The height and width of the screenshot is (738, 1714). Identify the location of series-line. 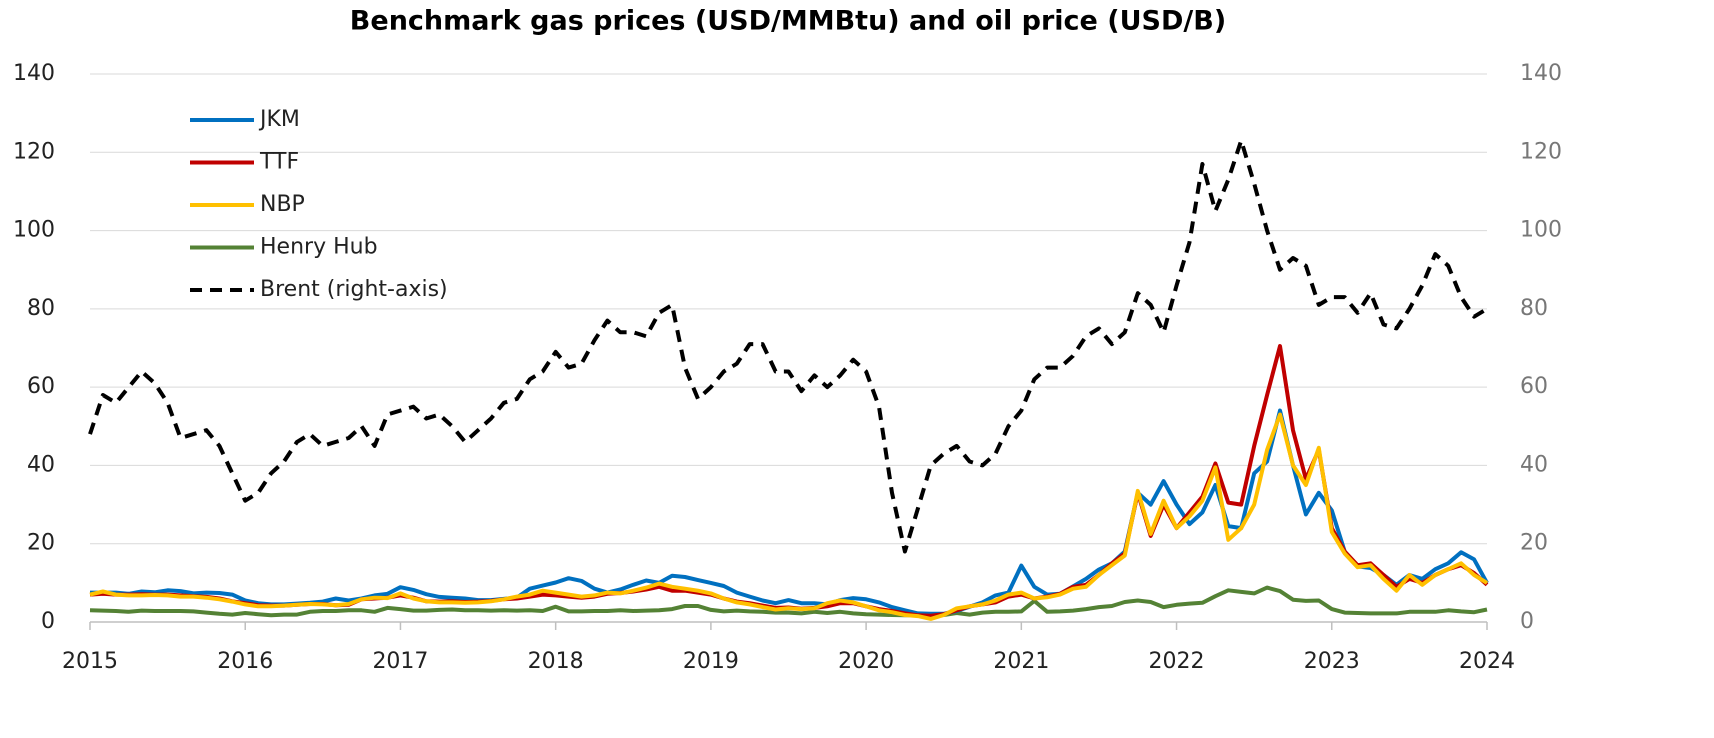
(788, 601).